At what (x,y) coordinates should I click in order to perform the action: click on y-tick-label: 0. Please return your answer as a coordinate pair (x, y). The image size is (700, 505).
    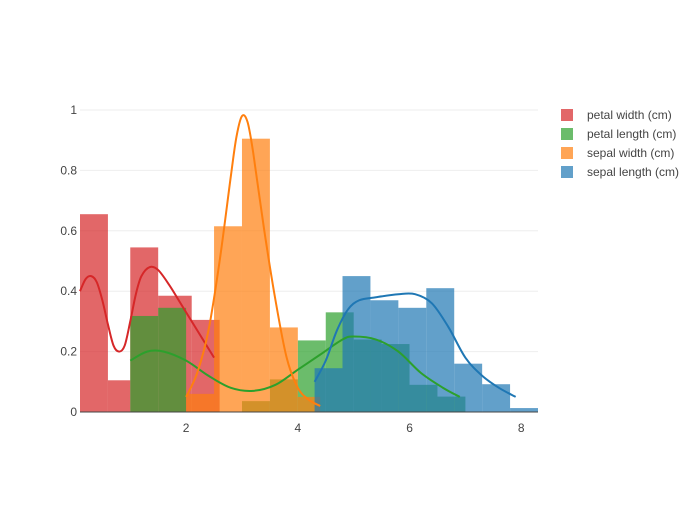
    Looking at the image, I should click on (73, 412).